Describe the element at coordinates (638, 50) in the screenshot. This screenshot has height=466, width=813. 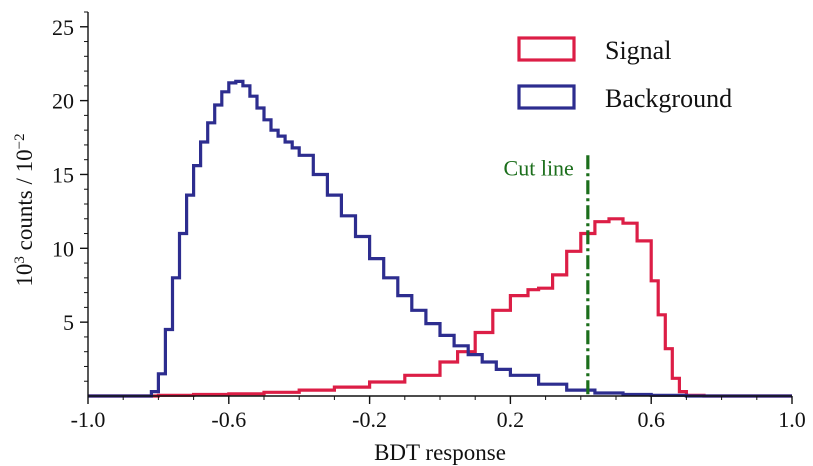
I see `legend-label-signal: Signal` at that location.